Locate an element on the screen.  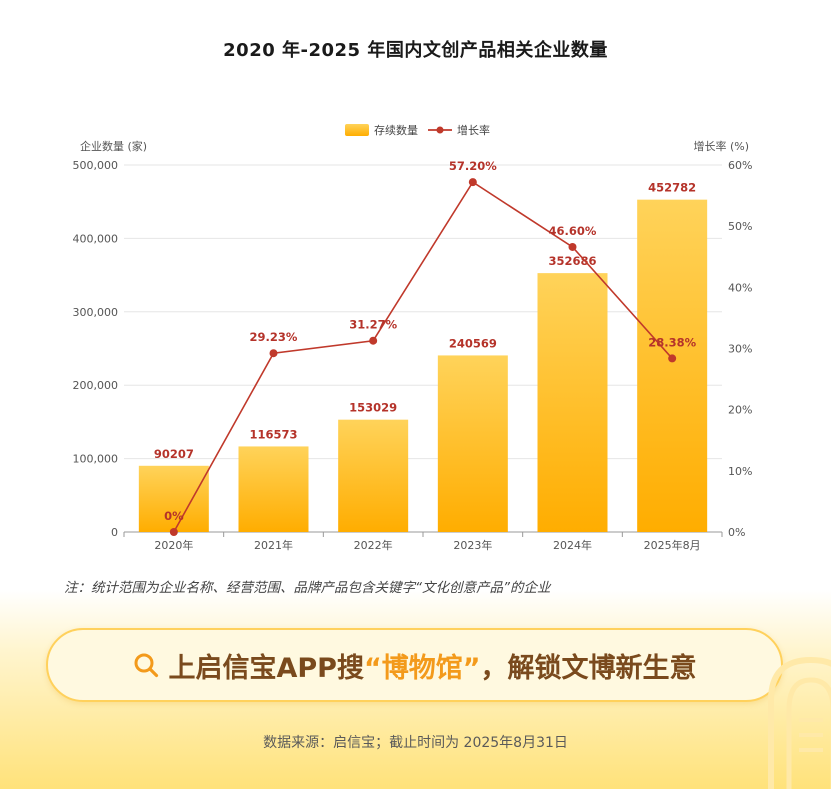
promo-text-part2: ，解锁文博新生意 is located at coordinates (588, 668).